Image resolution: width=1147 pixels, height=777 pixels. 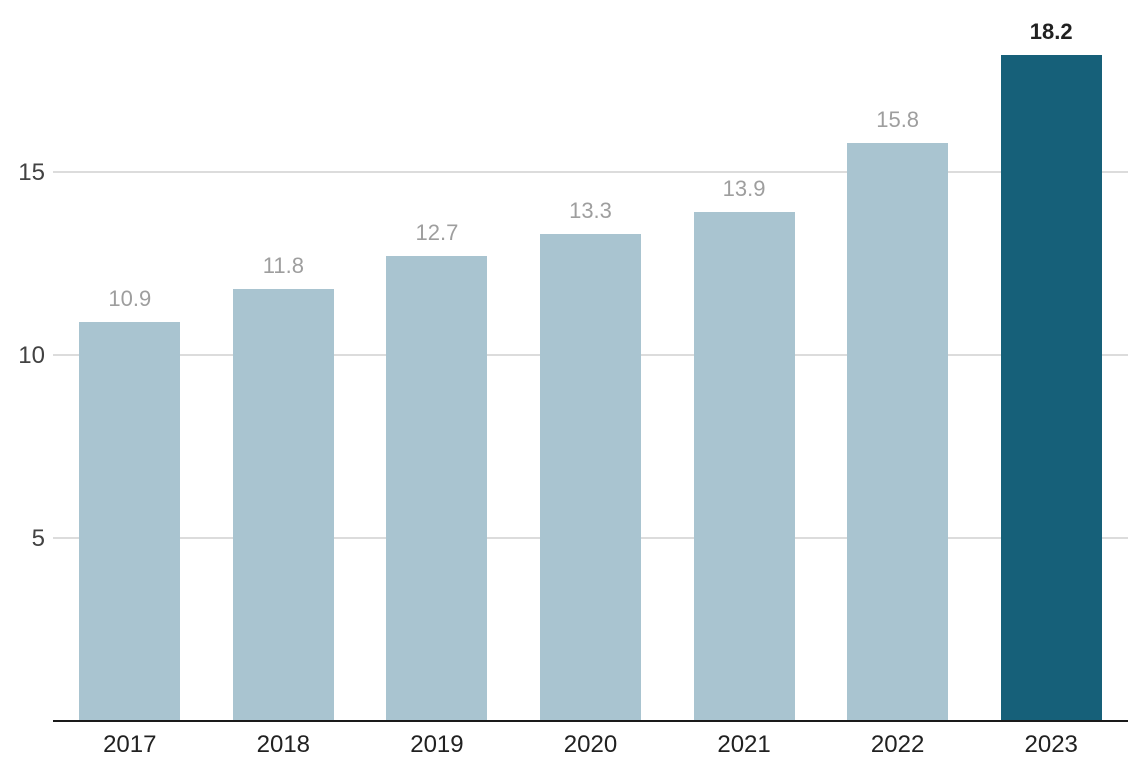 What do you see at coordinates (590, 172) in the screenshot?
I see `gridline` at bounding box center [590, 172].